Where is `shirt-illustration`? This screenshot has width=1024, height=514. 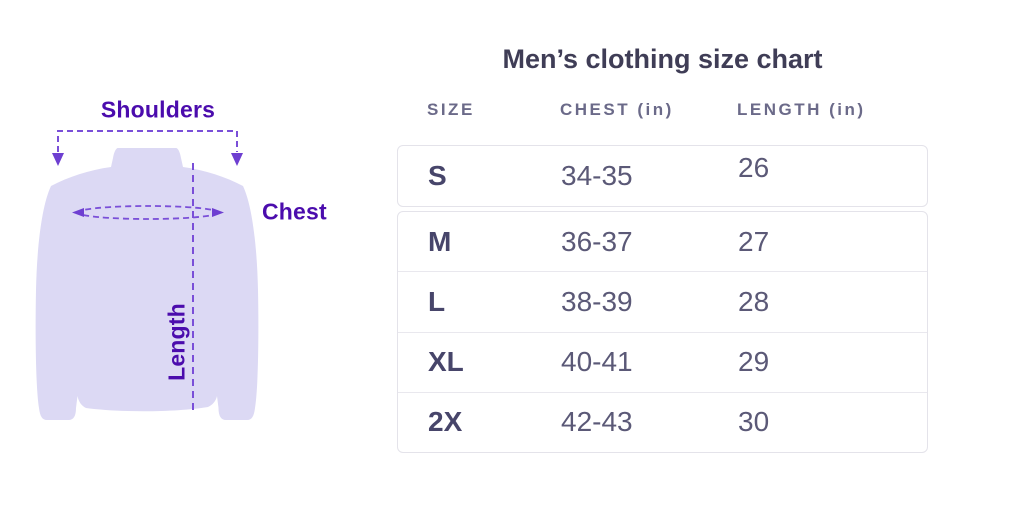 shirt-illustration is located at coordinates (147, 275).